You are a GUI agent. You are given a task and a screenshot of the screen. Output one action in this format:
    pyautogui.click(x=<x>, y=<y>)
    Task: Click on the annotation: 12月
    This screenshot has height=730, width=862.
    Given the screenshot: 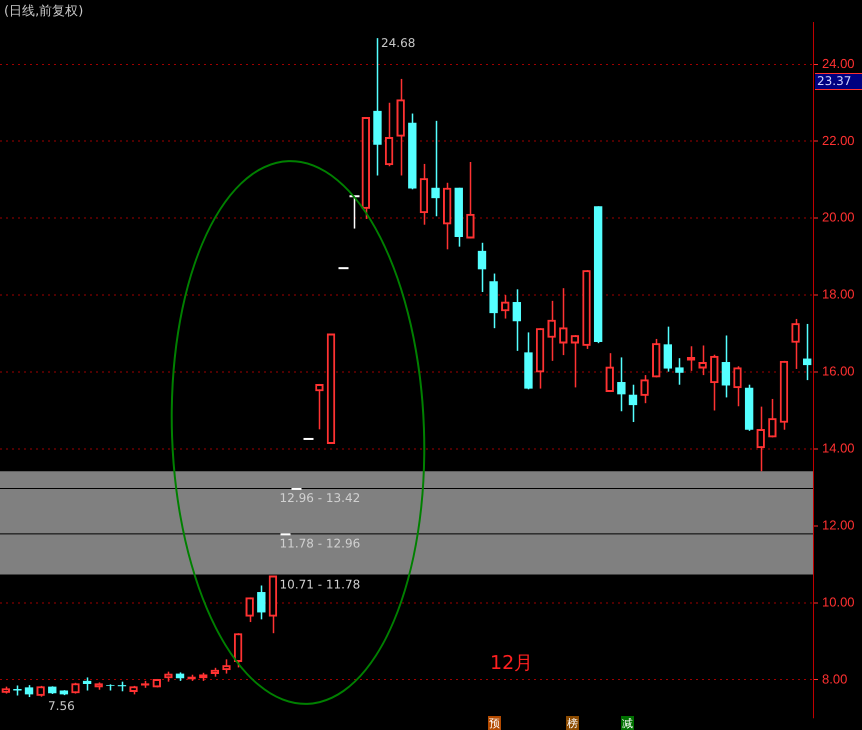 What is the action you would take?
    pyautogui.click(x=512, y=663)
    